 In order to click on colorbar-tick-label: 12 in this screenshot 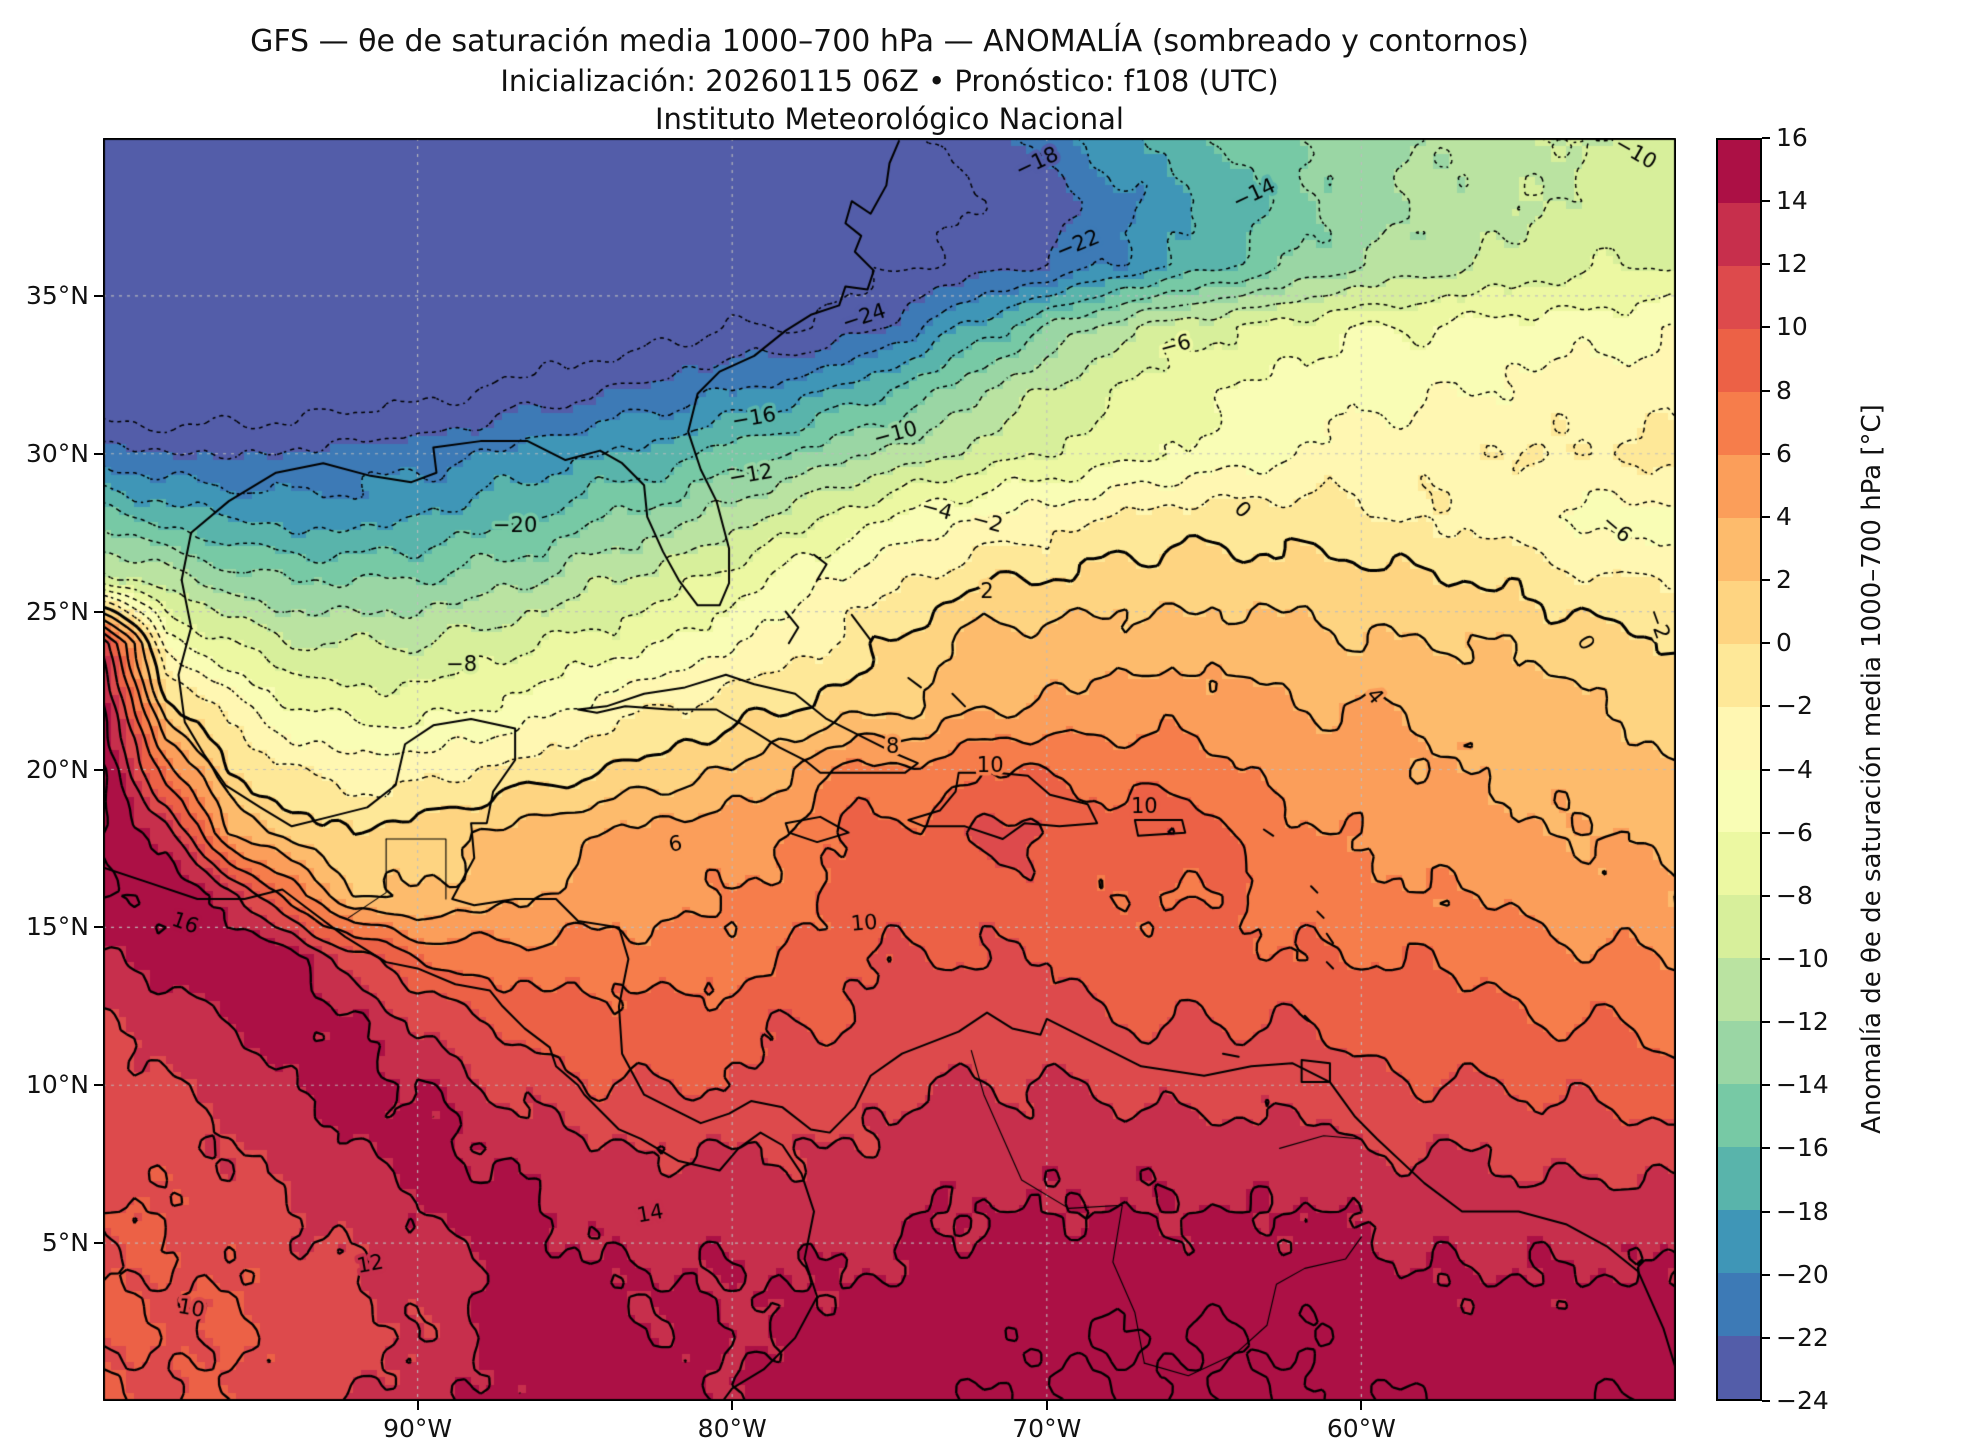, I will do `click(1792, 264)`.